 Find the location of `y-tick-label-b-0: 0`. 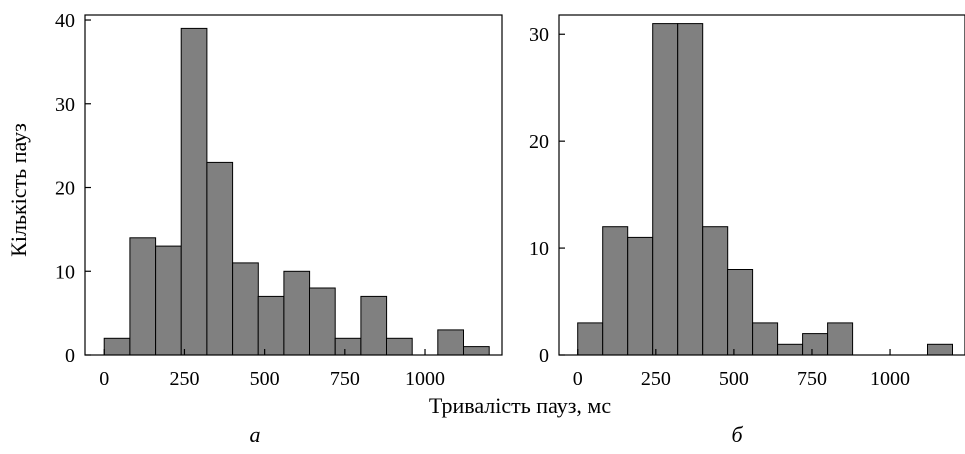

y-tick-label-b-0: 0 is located at coordinates (544, 356).